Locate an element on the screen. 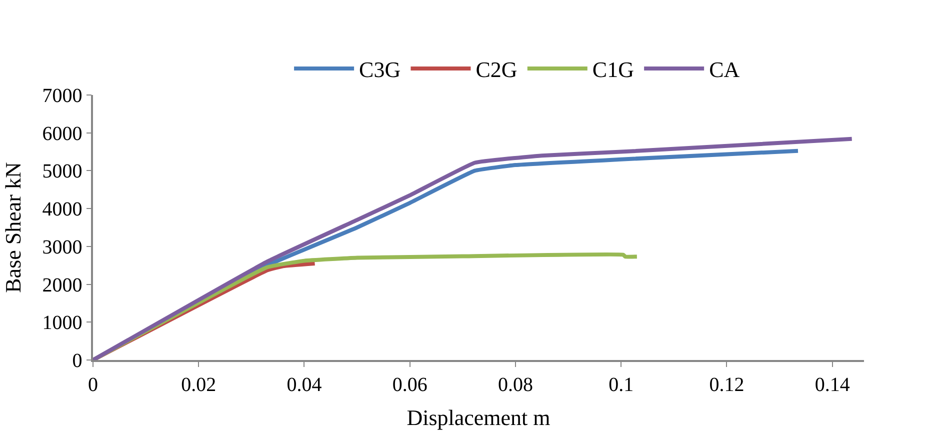 This screenshot has width=934, height=438. x-tick-label: 0.08 is located at coordinates (515, 385).